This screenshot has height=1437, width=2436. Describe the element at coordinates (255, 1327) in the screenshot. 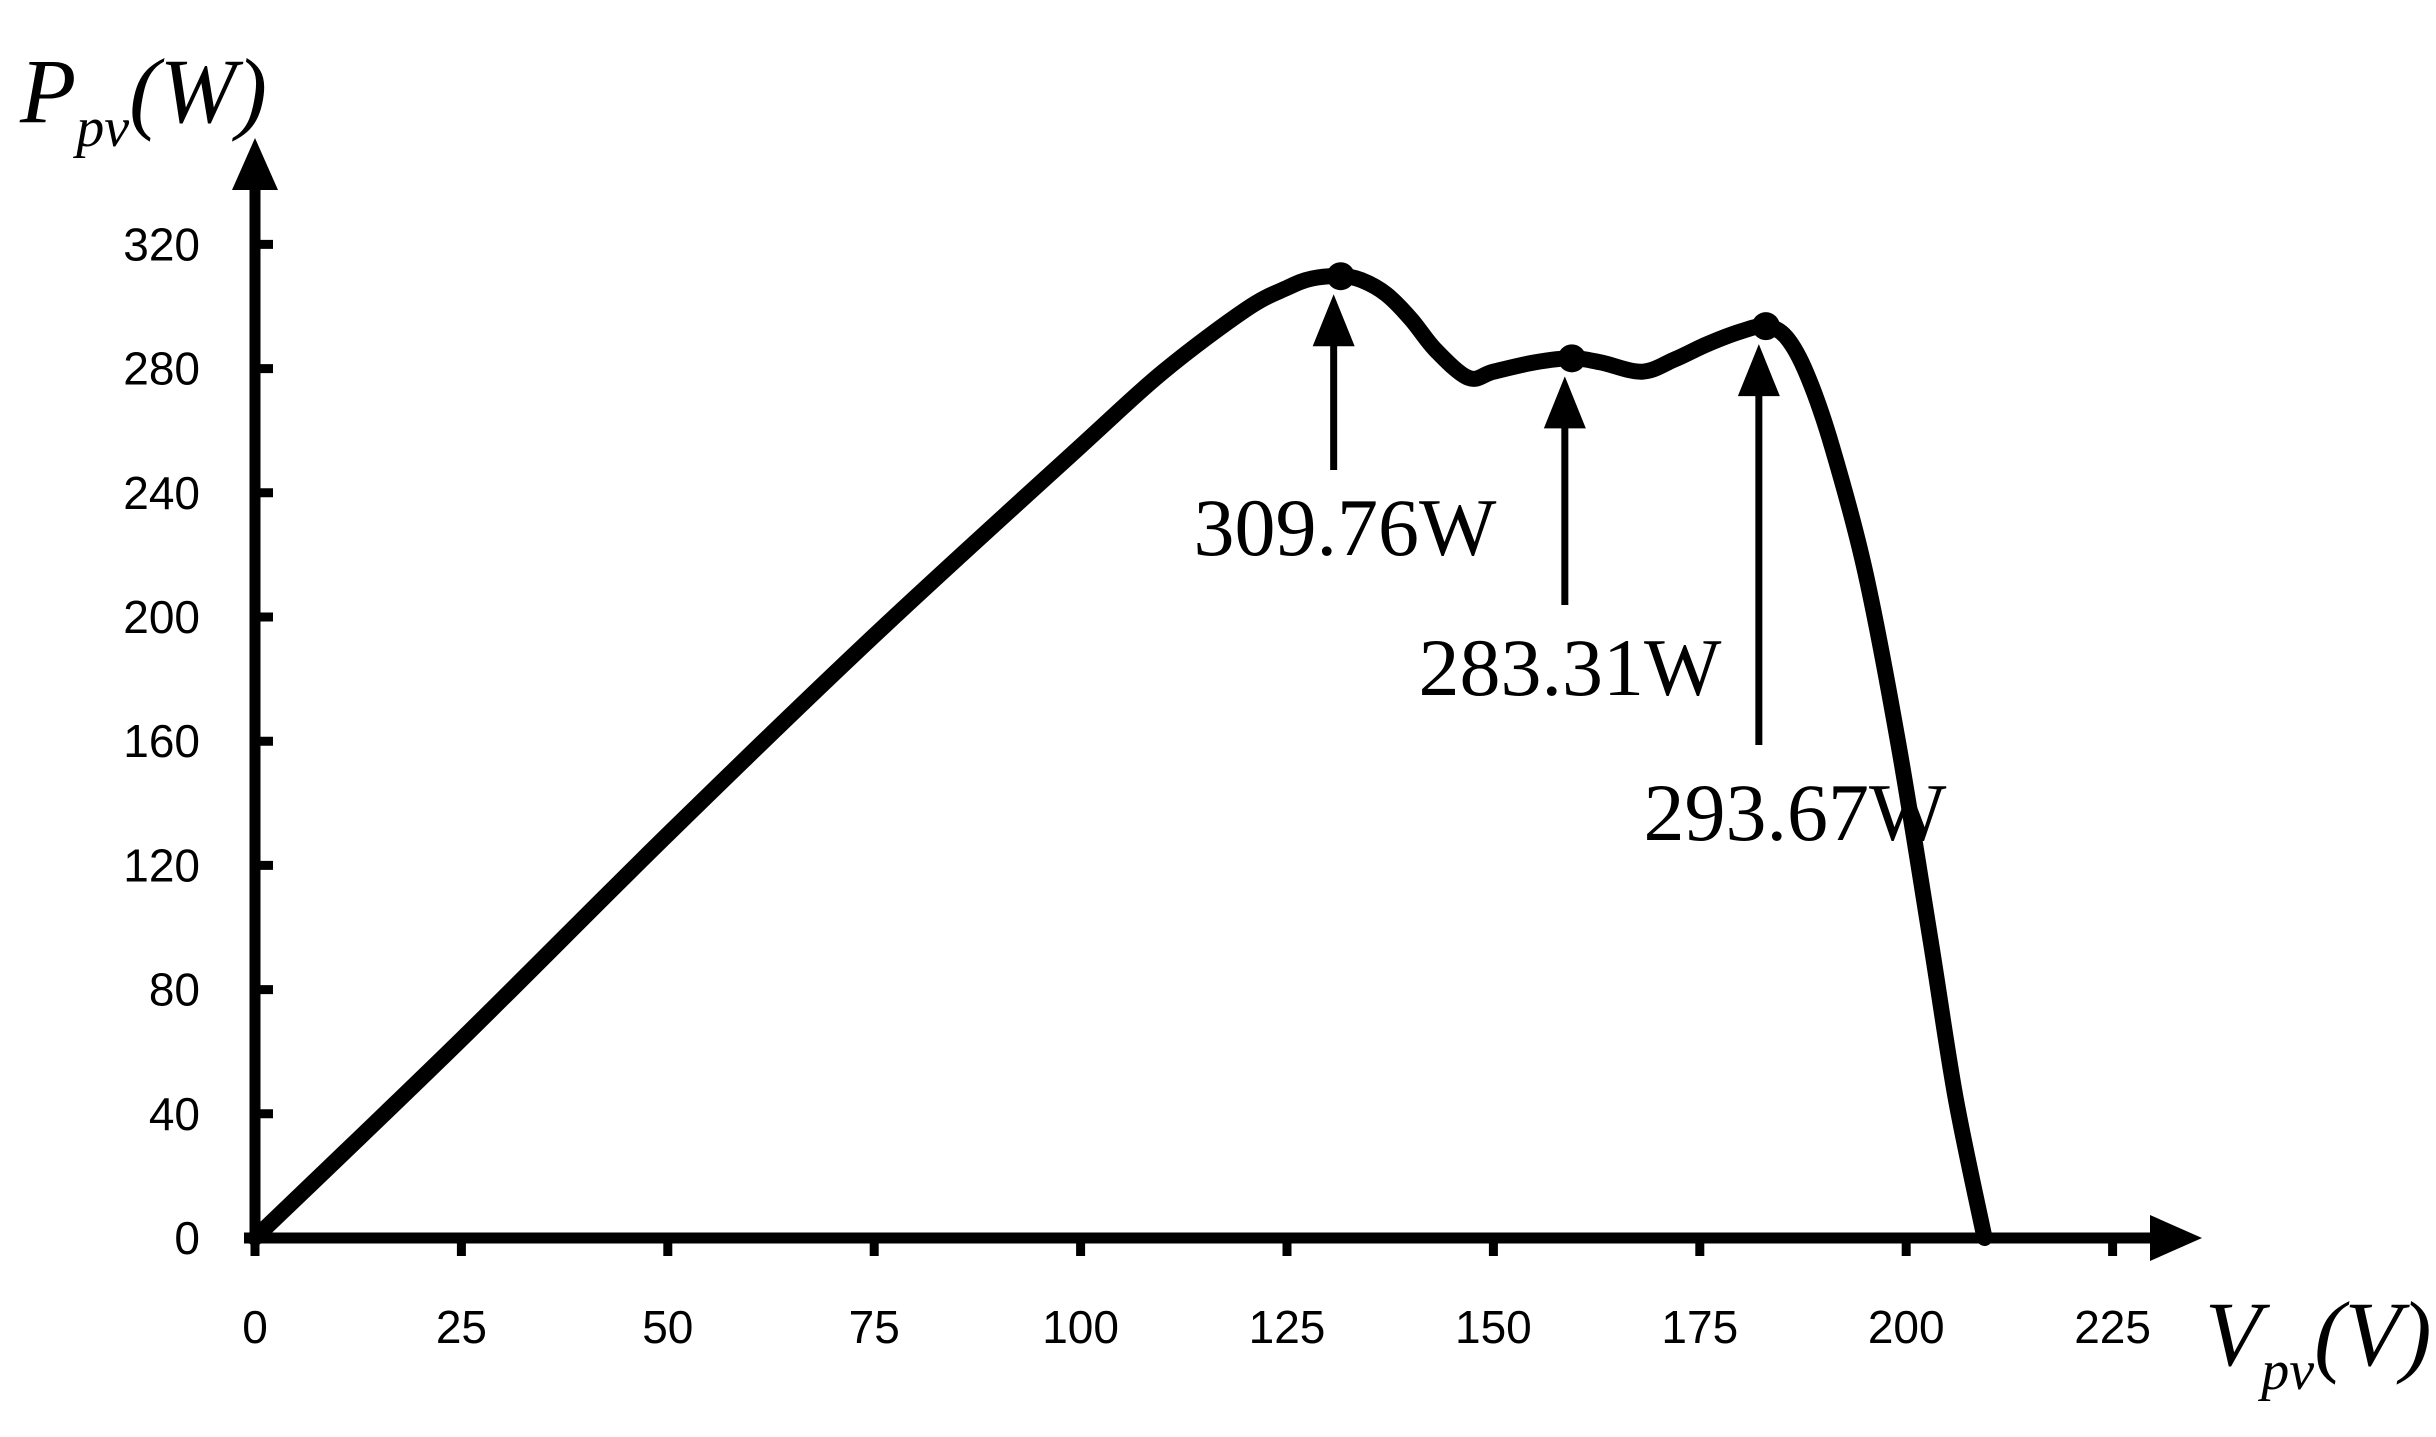

I see `x-tick-label: 0` at that location.